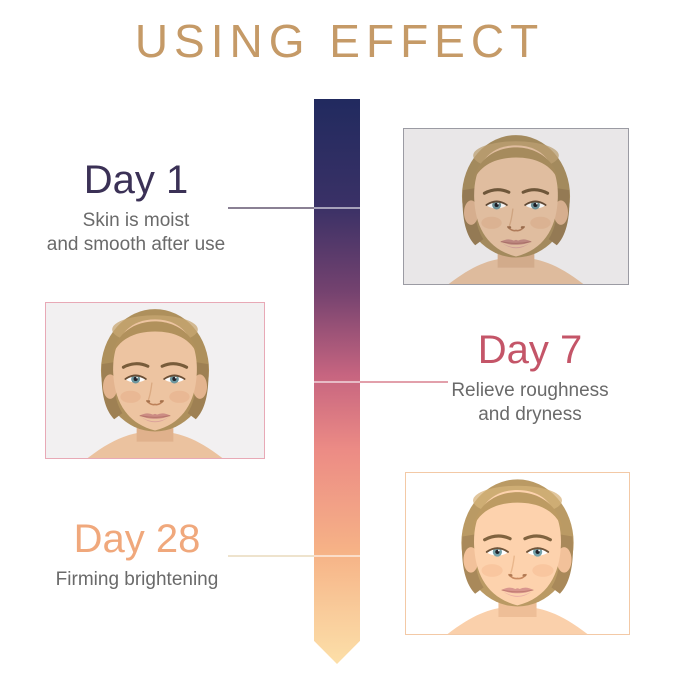 The width and height of the screenshot is (679, 679). I want to click on face-illustration-day7, so click(155, 380).